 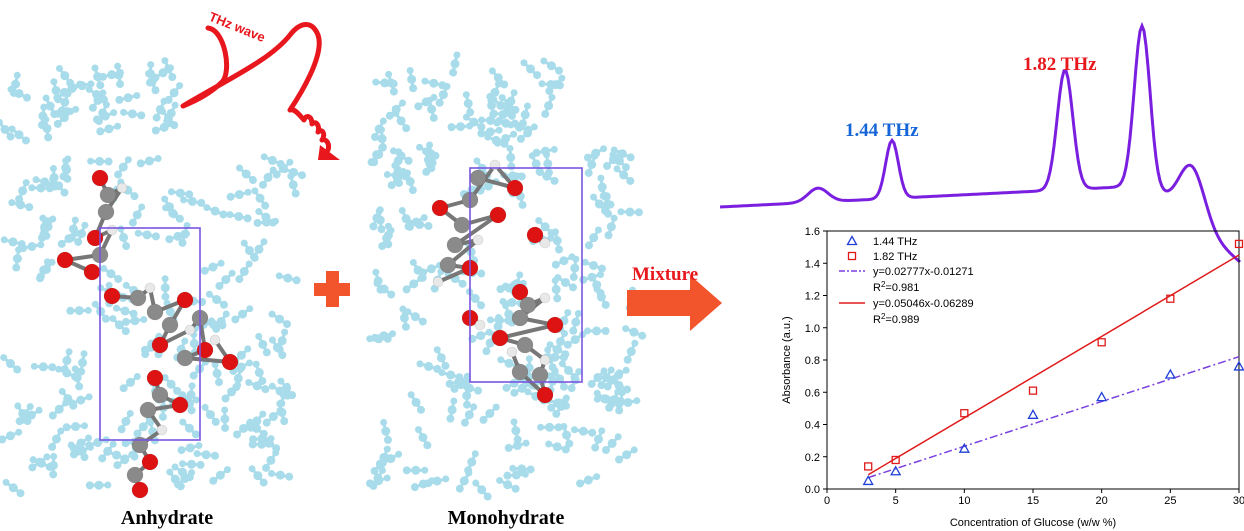 I want to click on y-tick-label: 0.4, so click(x=812, y=426).